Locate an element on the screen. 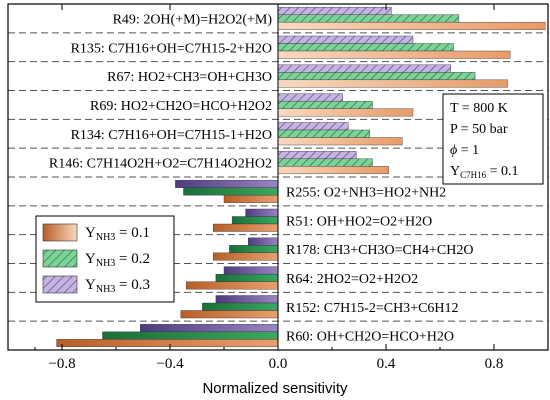 Image resolution: width=550 pixels, height=400 pixels. reaction-label: R69: HO2+CH2O=HCO+H2O2 is located at coordinates (181, 106).